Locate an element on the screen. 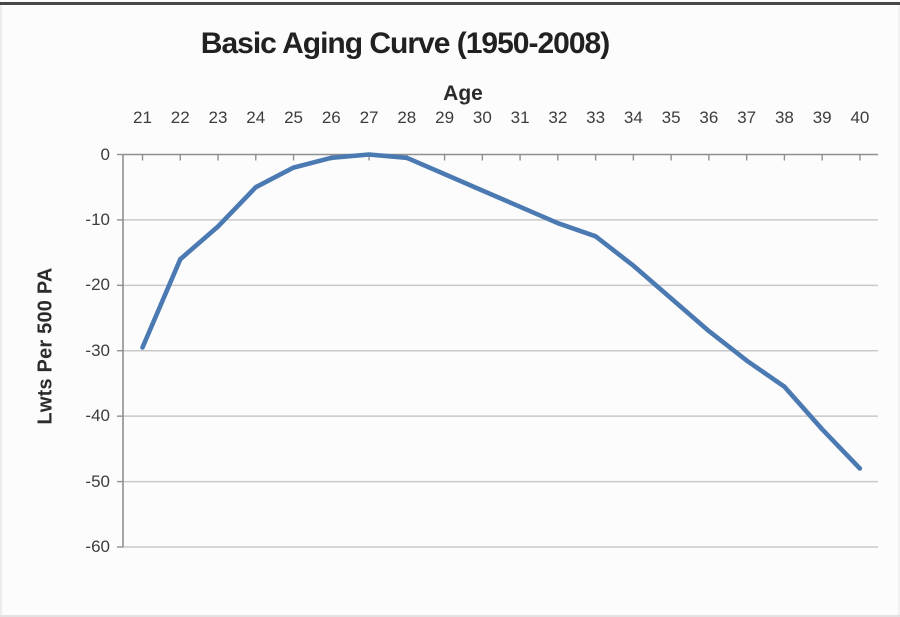 Image resolution: width=900 pixels, height=617 pixels. y-tick-label: -10 is located at coordinates (97, 219).